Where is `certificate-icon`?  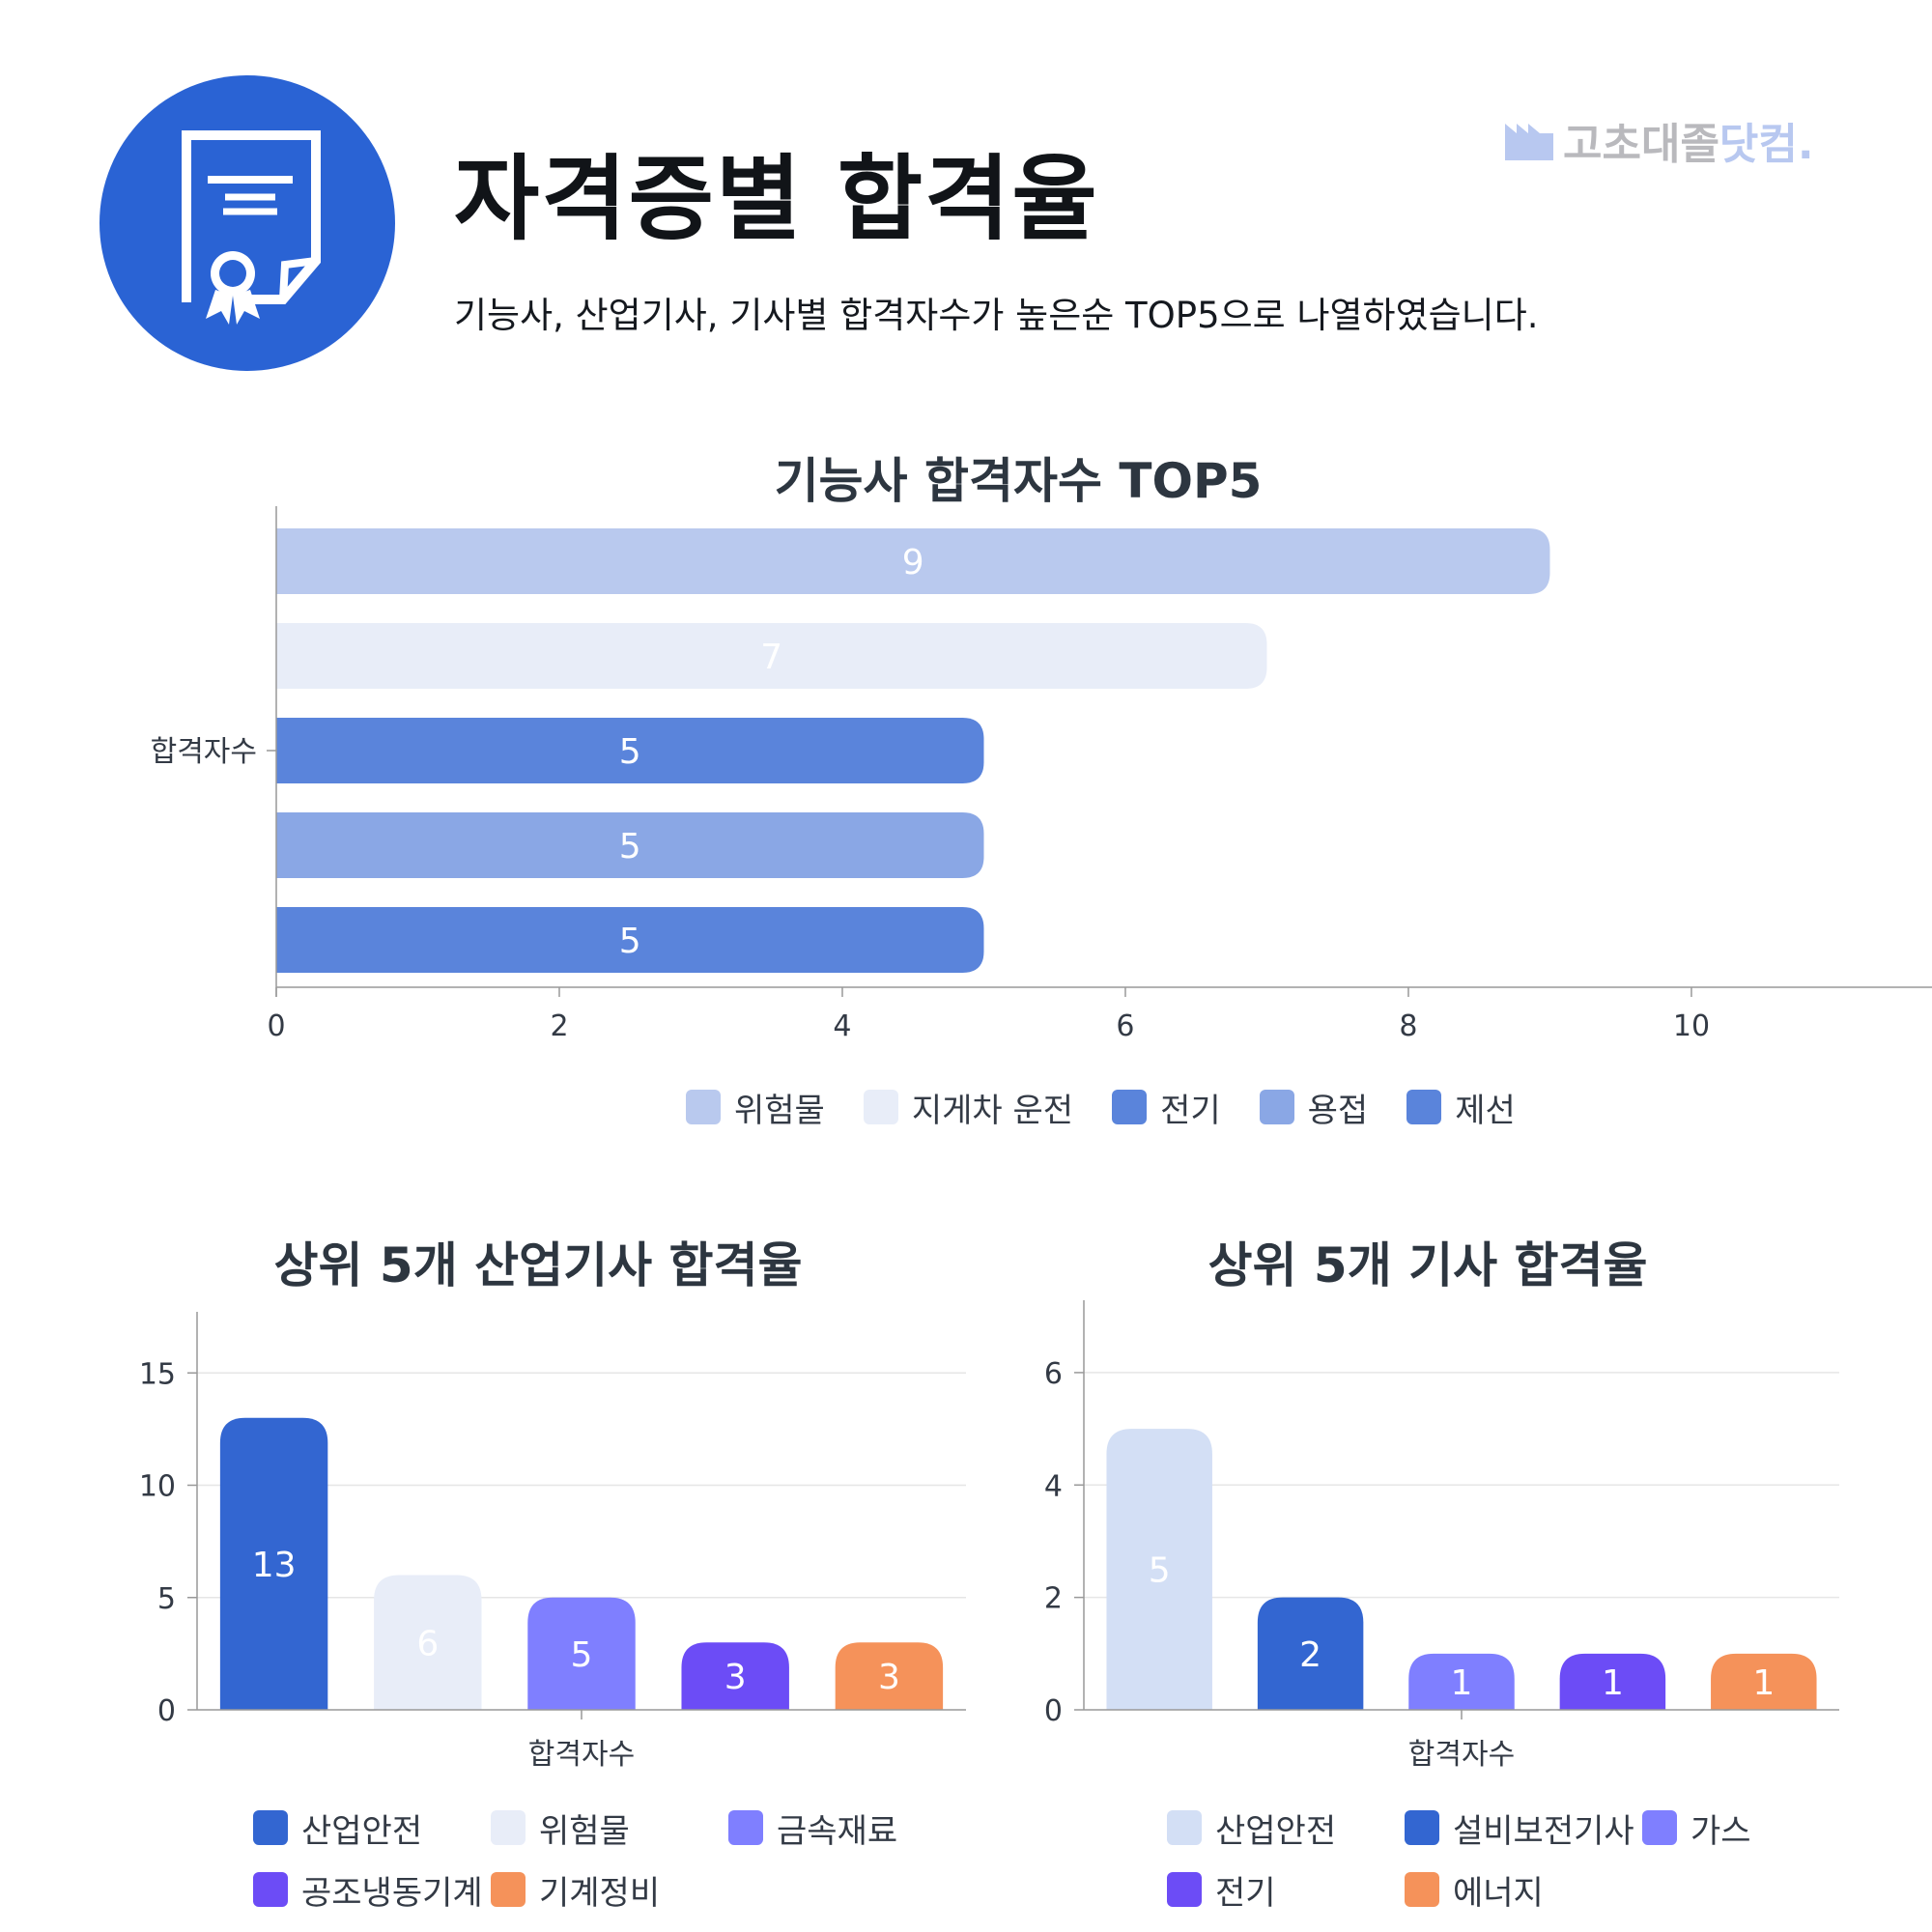
certificate-icon is located at coordinates (247, 223).